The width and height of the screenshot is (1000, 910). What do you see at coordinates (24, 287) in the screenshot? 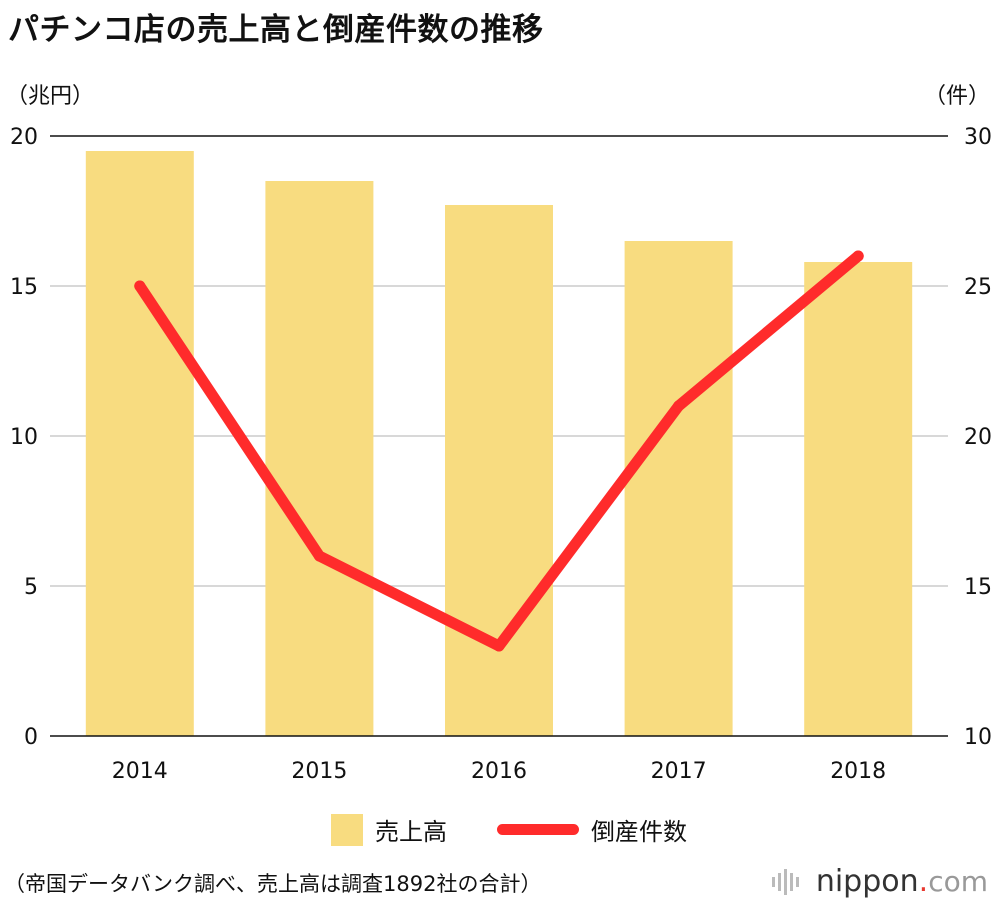
I see `y-left-tick-label: 15` at bounding box center [24, 287].